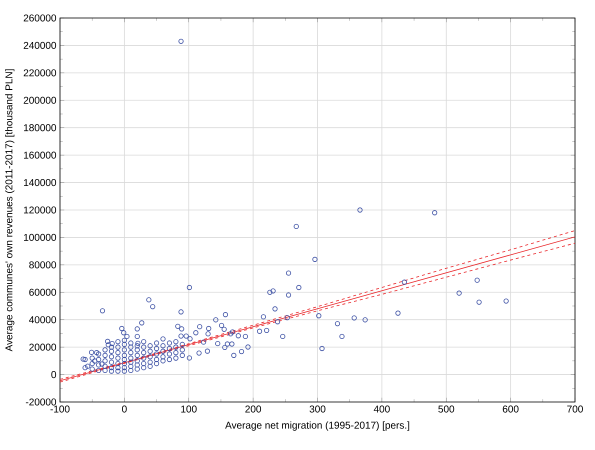 The image size is (595, 450). I want to click on y-tick-label: 80000, so click(42, 264).